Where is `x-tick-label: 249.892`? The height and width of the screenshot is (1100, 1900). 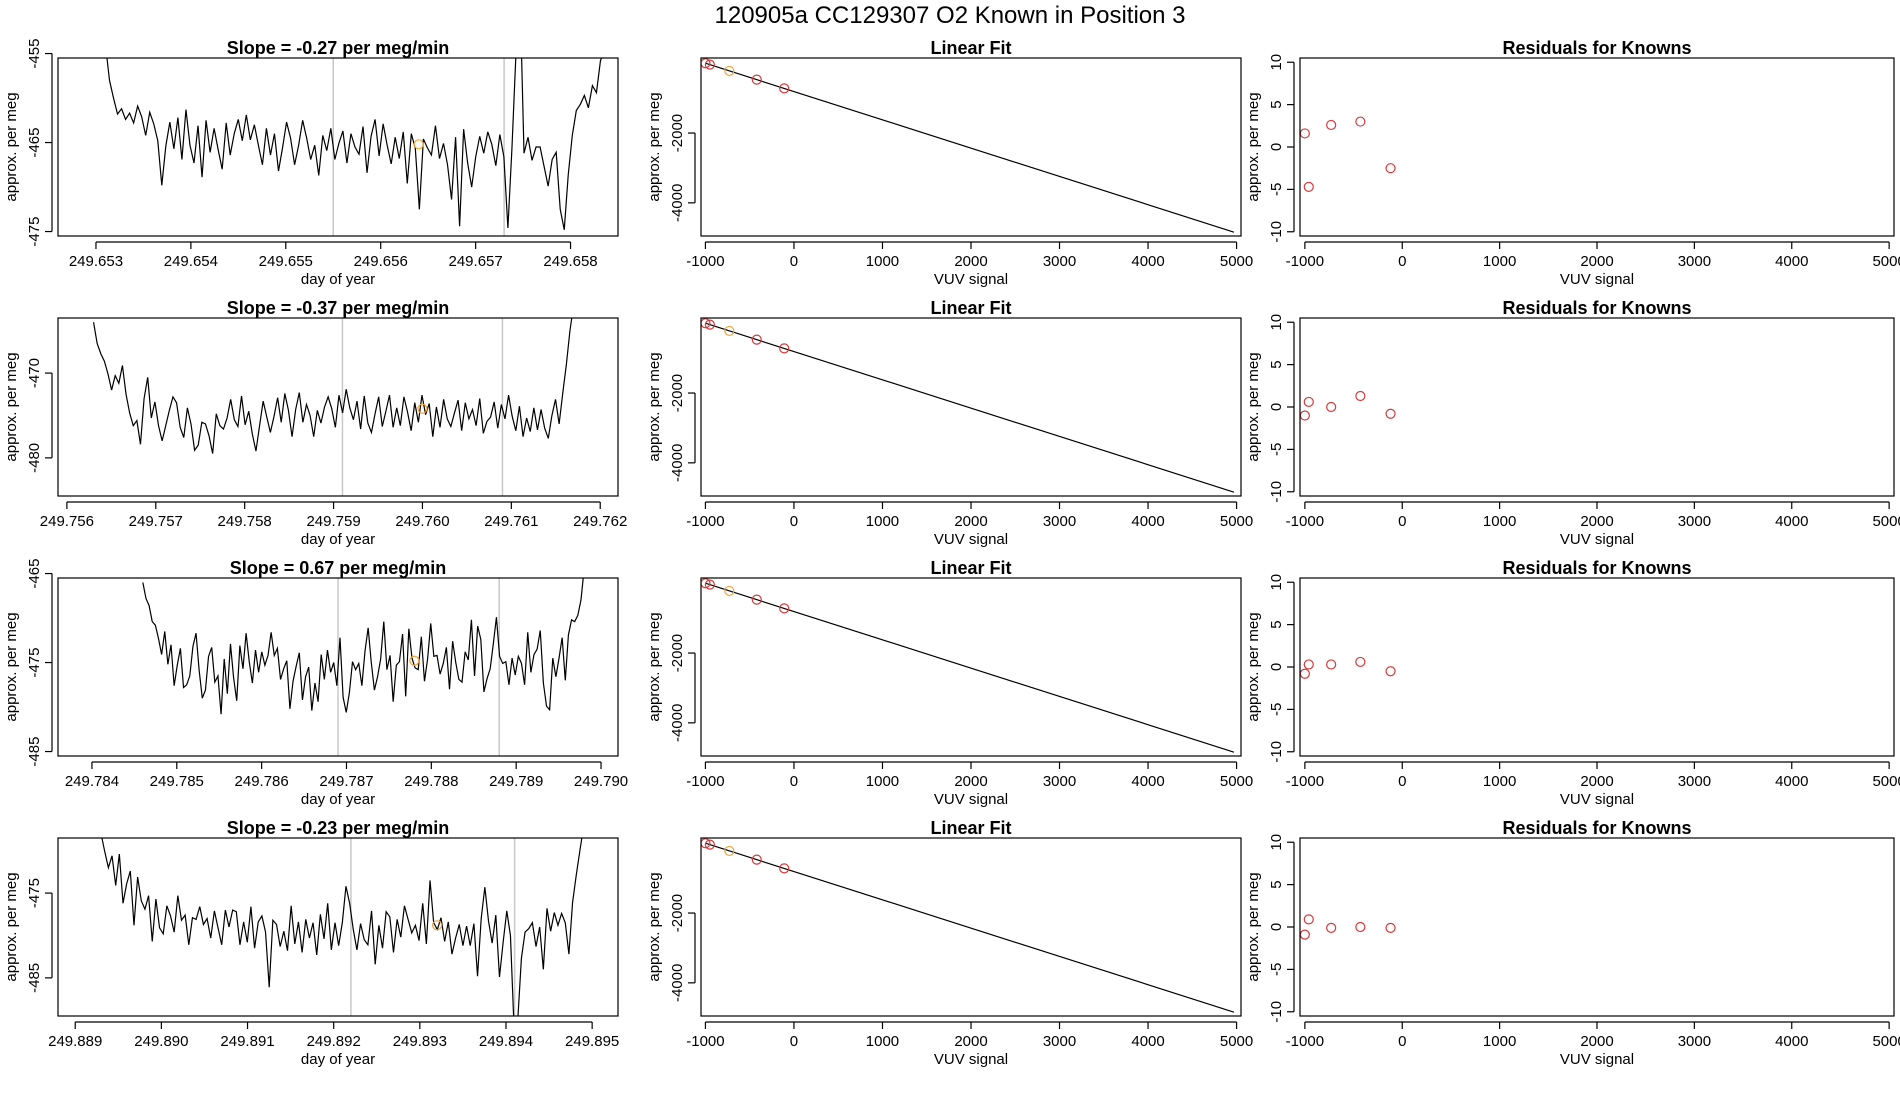
x-tick-label: 249.892 is located at coordinates (334, 1041).